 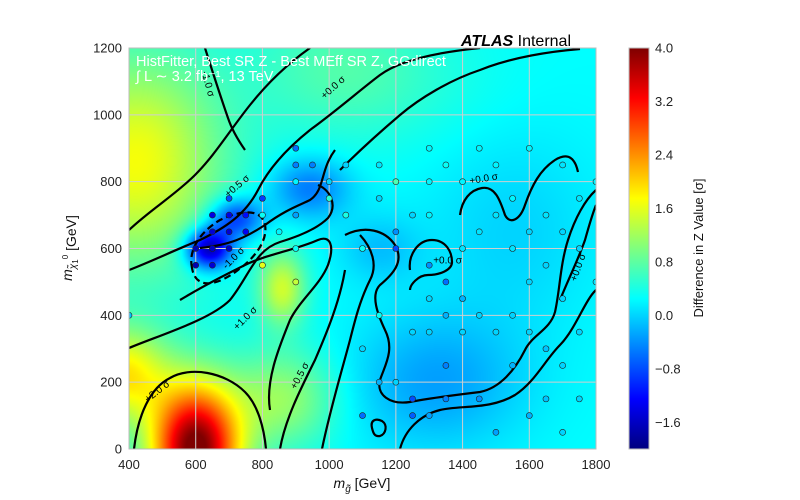 What do you see at coordinates (668, 235) in the screenshot?
I see `colorbar-tick-labels: 4.0 3.2 2.4 1.6 0.8 0.0 −0.8 −1.6` at bounding box center [668, 235].